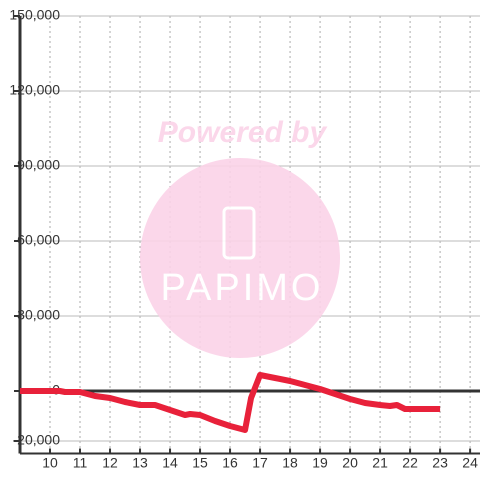 The image size is (480, 485). What do you see at coordinates (80, 463) in the screenshot?
I see `x-tick-label: 11` at bounding box center [80, 463].